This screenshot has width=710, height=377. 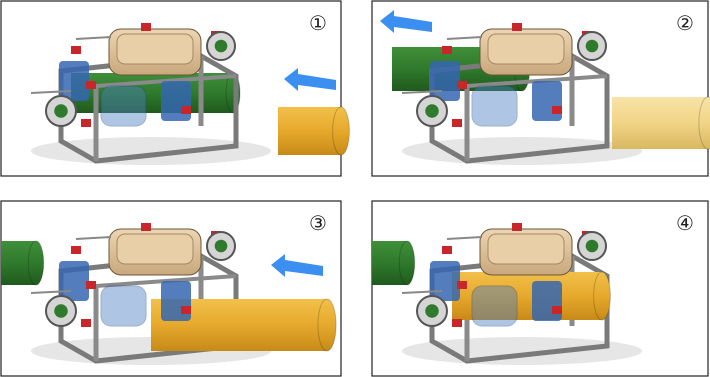 I want to click on step-label: ③, so click(x=318, y=223).